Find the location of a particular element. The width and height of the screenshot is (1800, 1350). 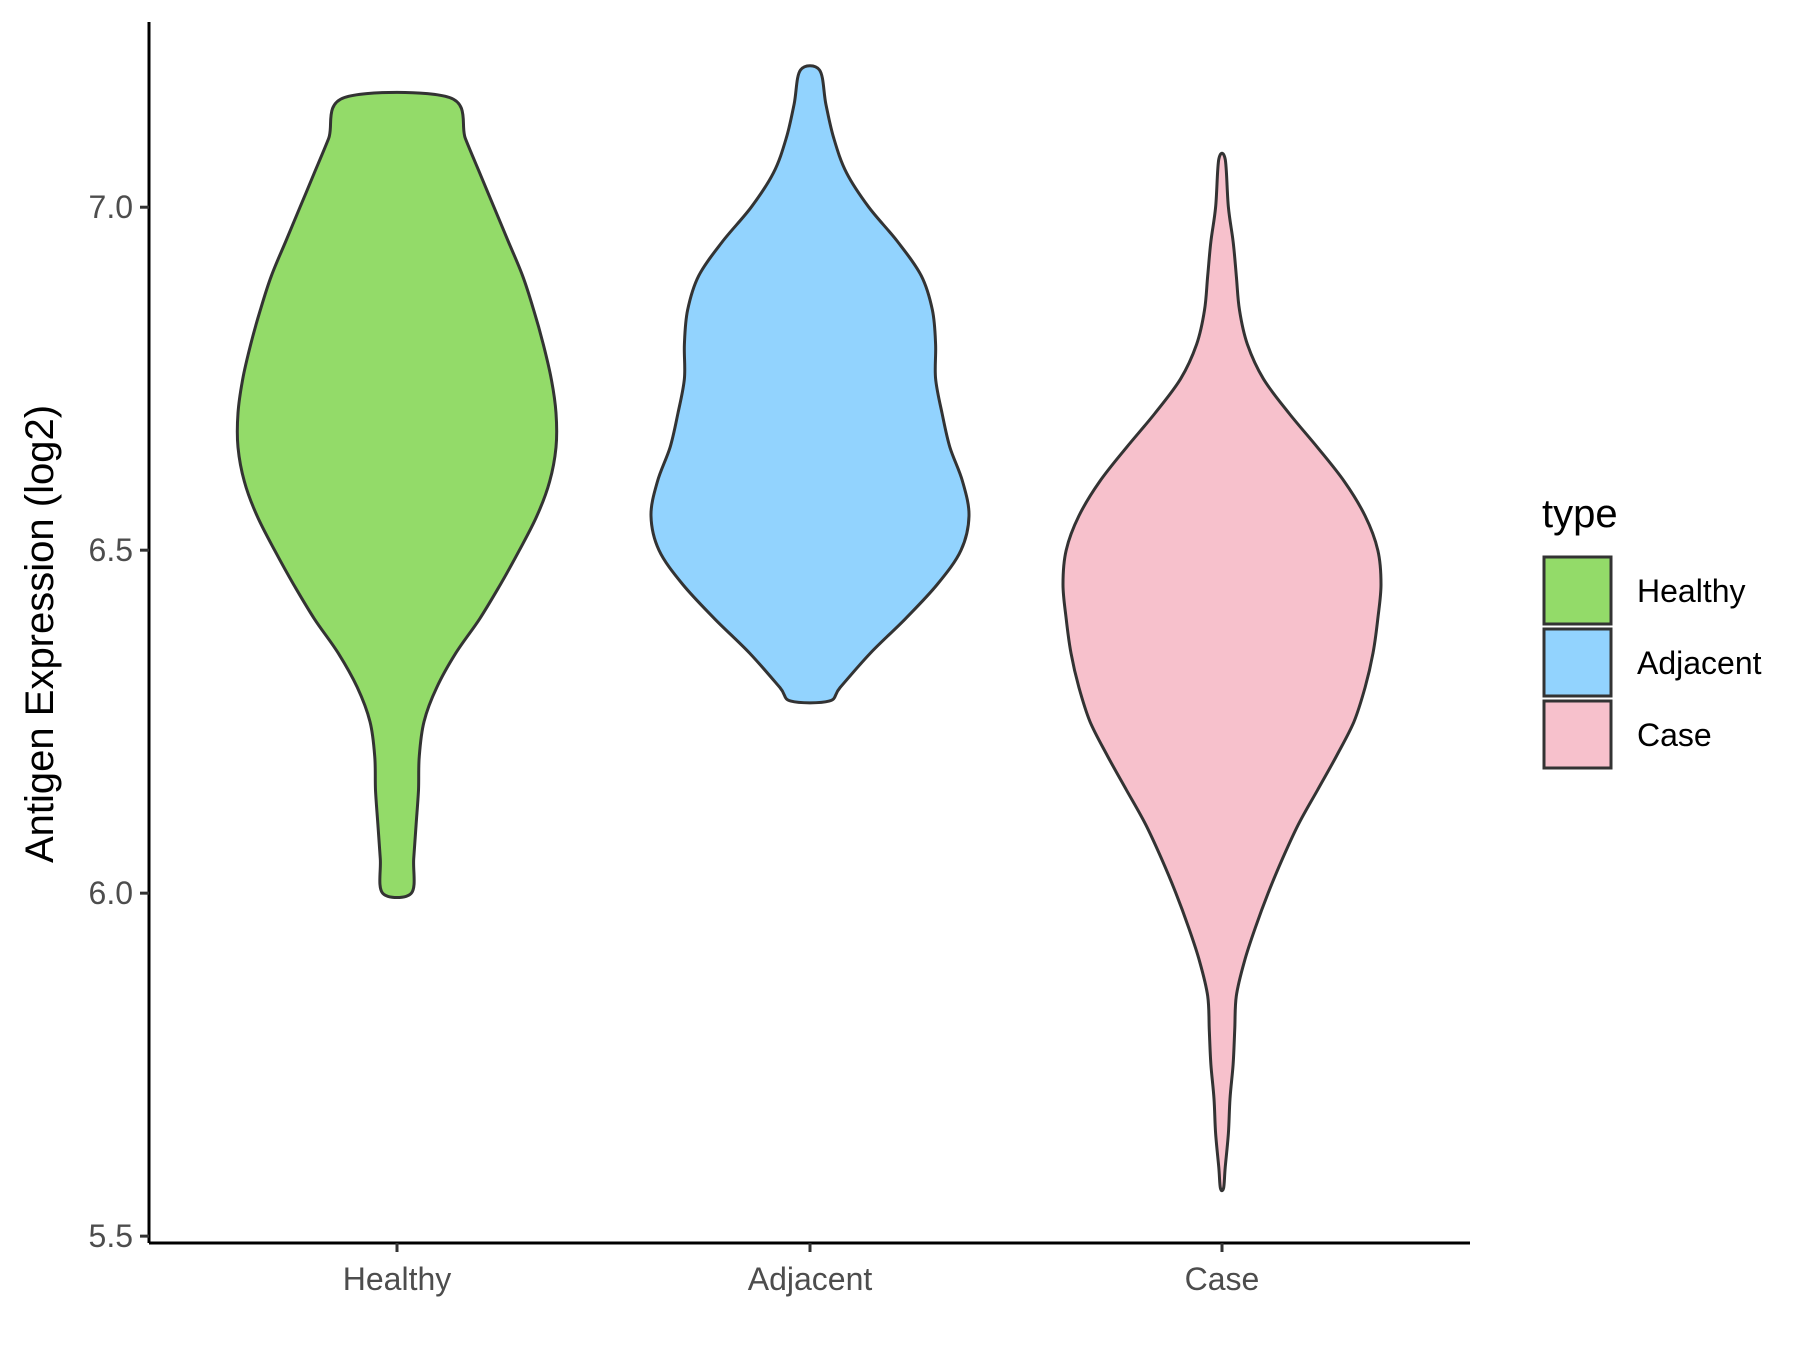

violin-adjacent is located at coordinates (810, 384).